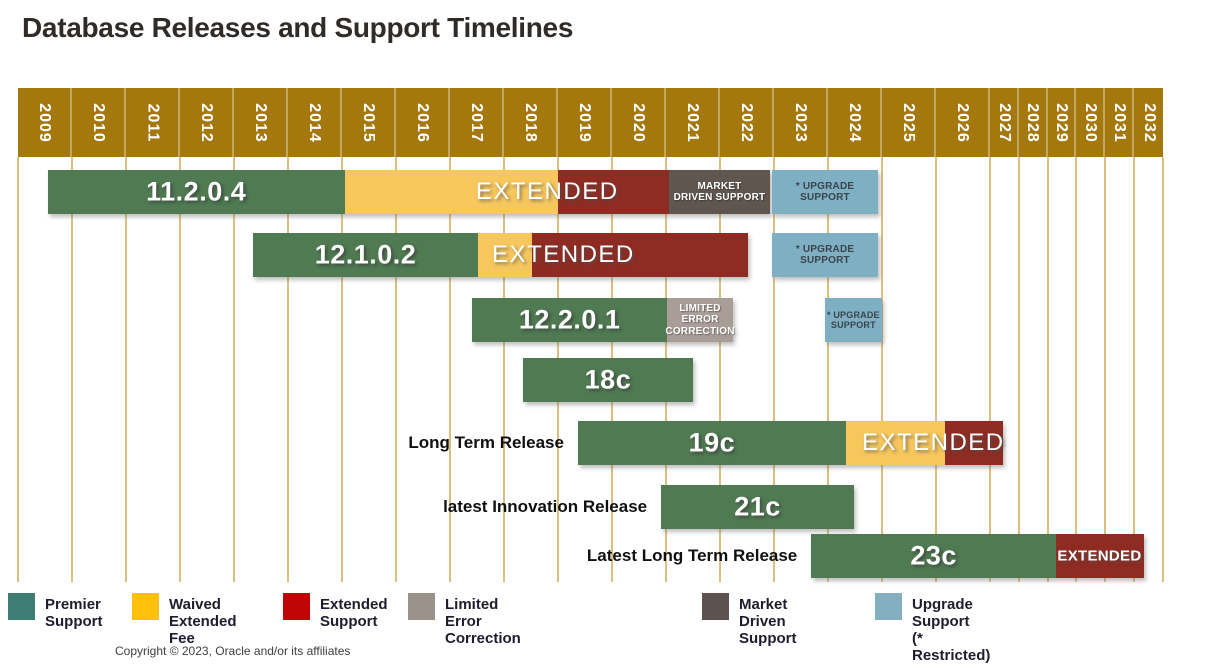 This screenshot has width=1210, height=671. Describe the element at coordinates (145, 606) in the screenshot. I see `legend-swatch-waived` at that location.